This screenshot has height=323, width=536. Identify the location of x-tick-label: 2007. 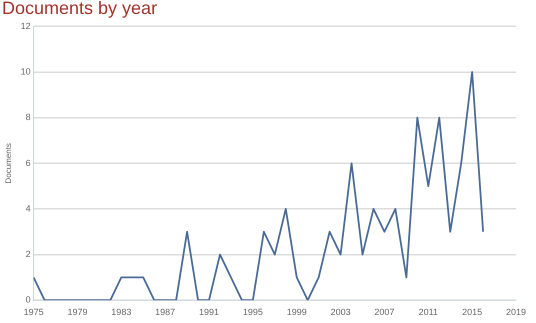
(384, 312).